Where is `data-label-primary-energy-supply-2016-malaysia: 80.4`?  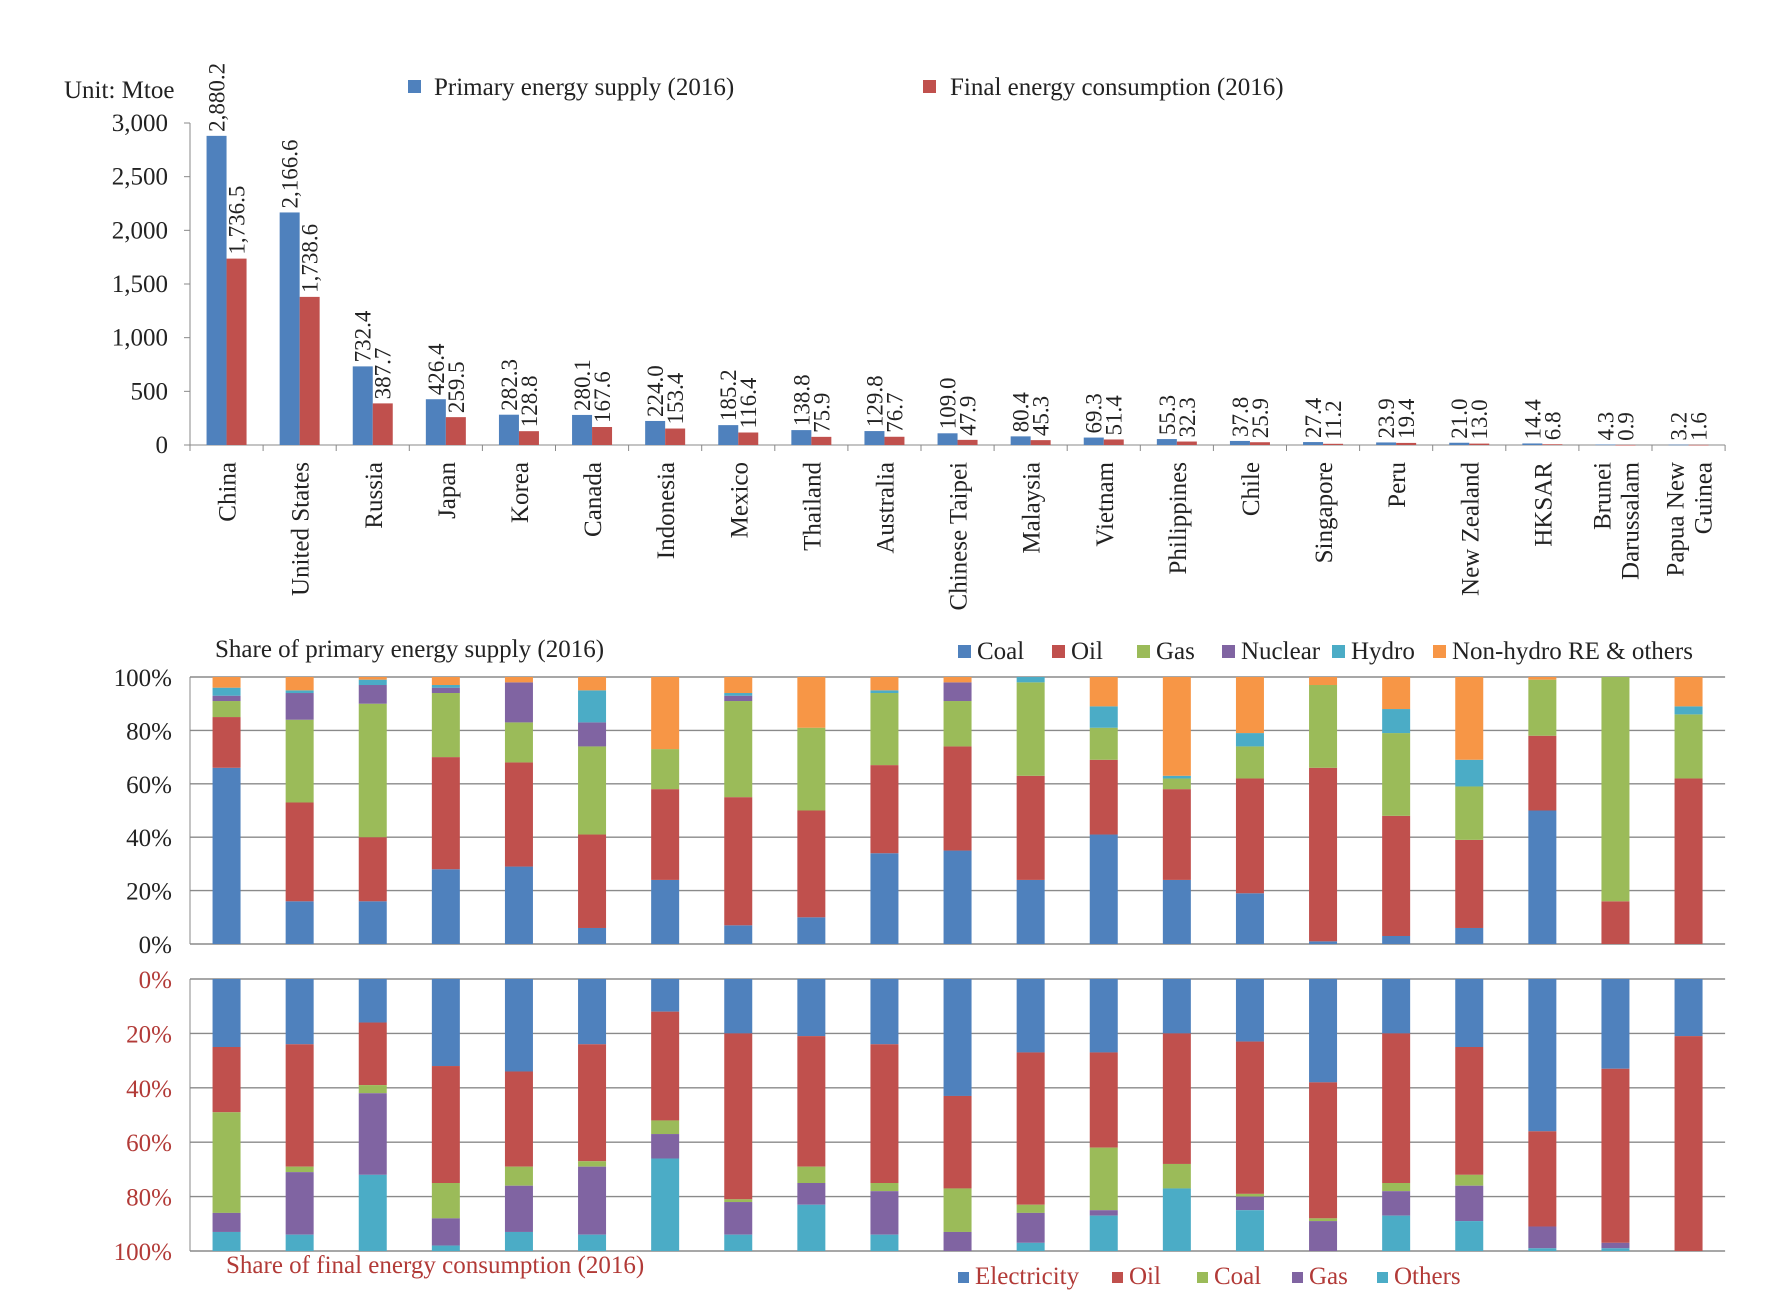 data-label-primary-energy-supply-2016-malaysia: 80.4 is located at coordinates (1021, 412).